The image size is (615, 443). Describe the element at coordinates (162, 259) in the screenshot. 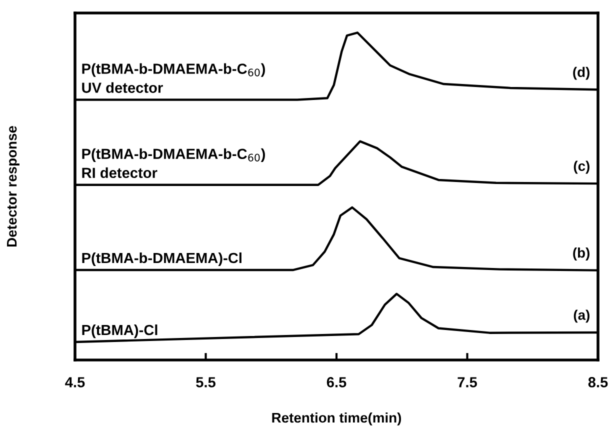

I see `series-label: P(tBMA-b-DMAEMA)-Cl` at that location.